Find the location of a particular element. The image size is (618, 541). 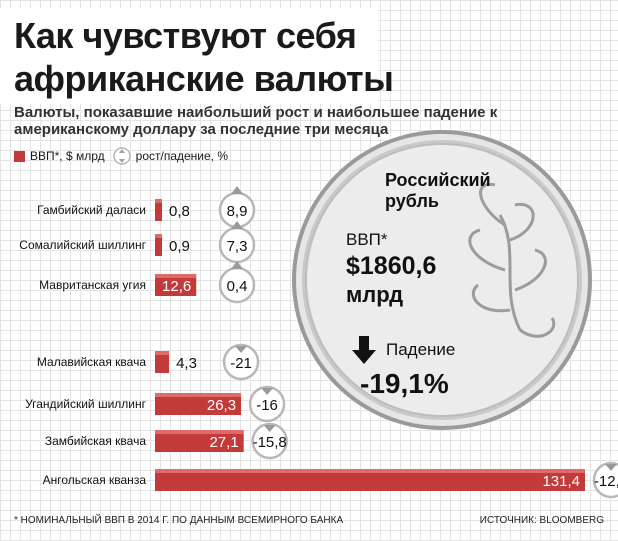

gdp-value-label: 0,9 is located at coordinates (179, 246).